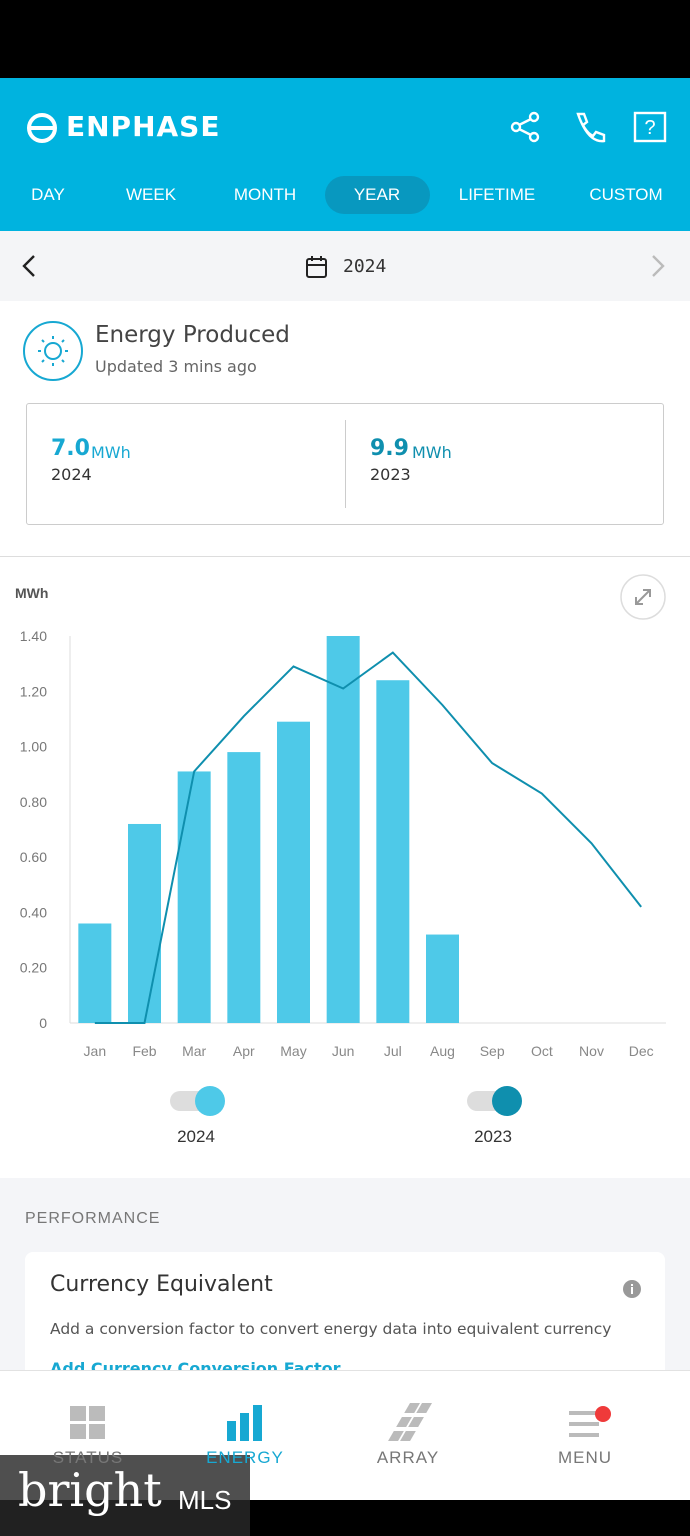  I want to click on x-tick-label: Jul, so click(393, 1051).